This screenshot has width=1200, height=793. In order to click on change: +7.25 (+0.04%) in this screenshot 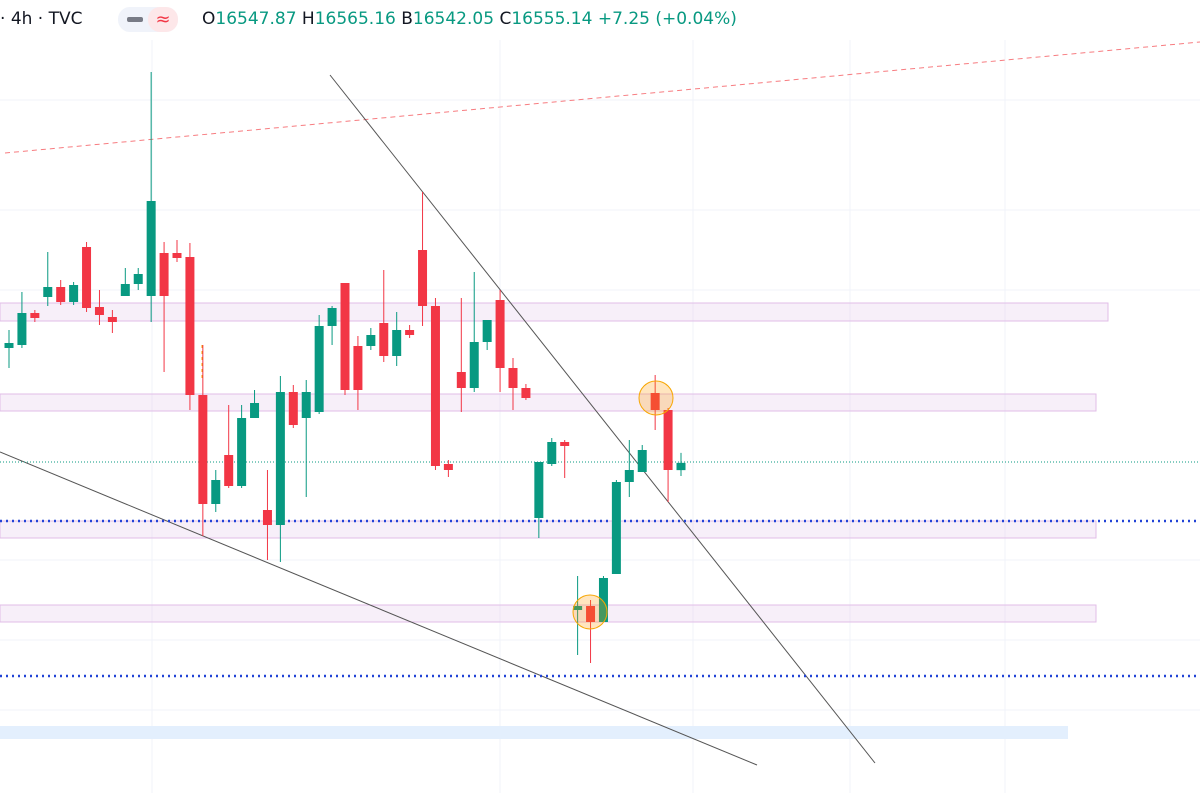, I will do `click(667, 19)`.